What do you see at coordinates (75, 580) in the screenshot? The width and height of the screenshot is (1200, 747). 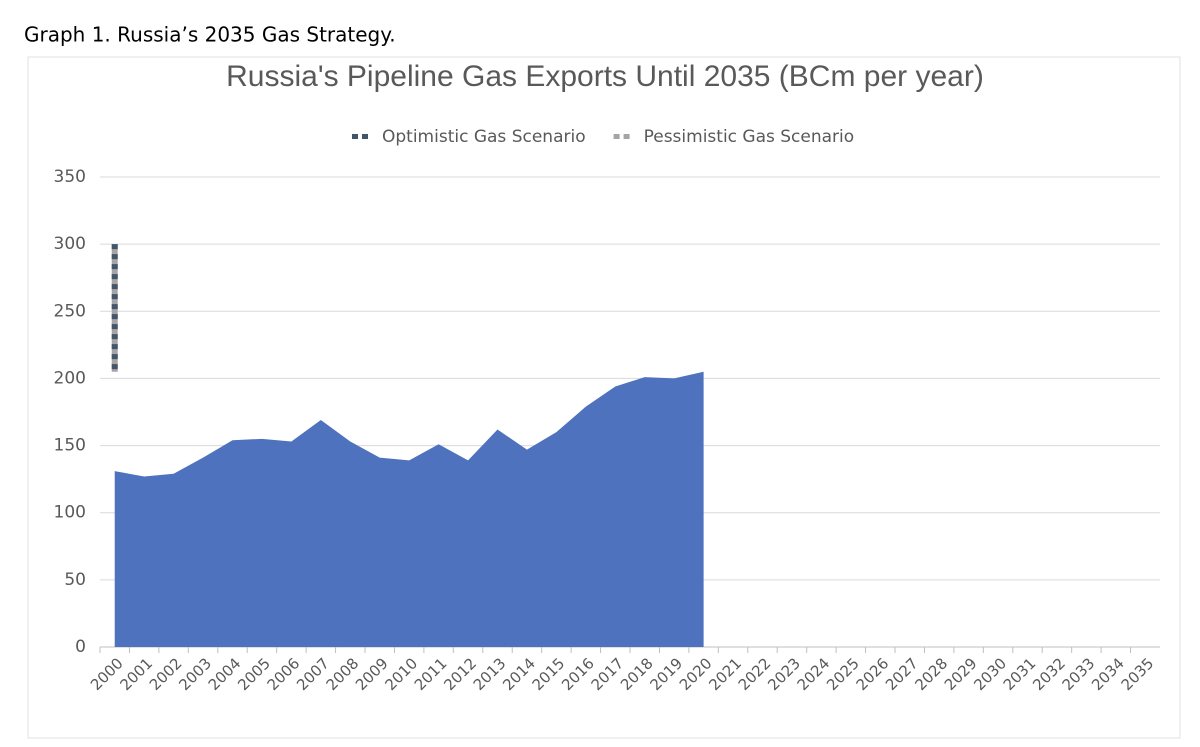 I see `y-tick-label: 50` at bounding box center [75, 580].